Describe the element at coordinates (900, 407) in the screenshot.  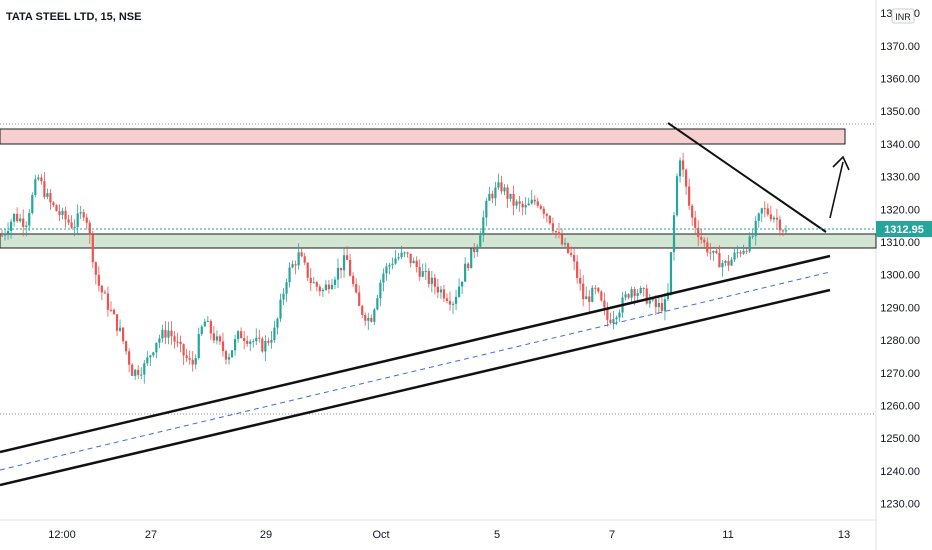
I see `price-tick-label: 1260.00` at that location.